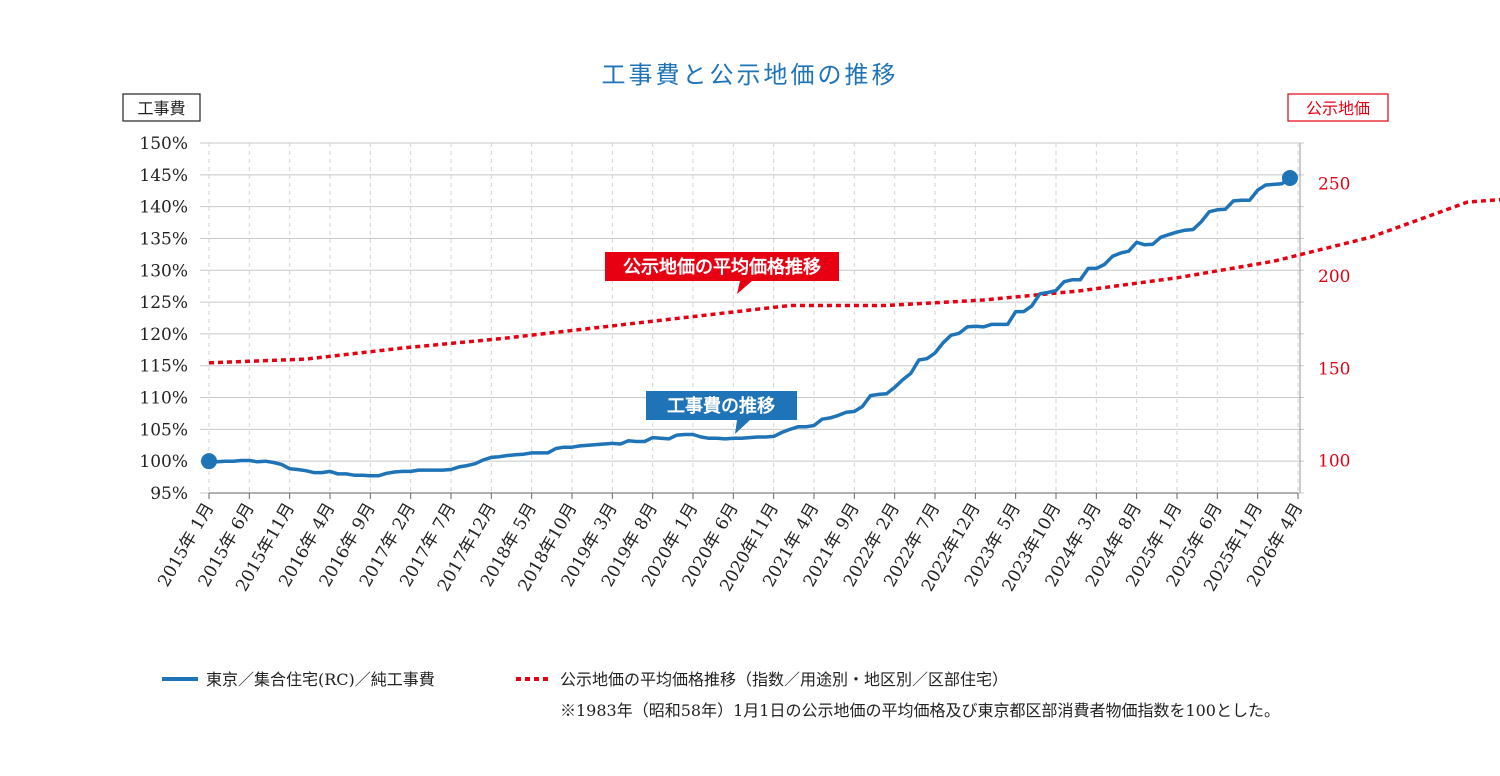  Describe the element at coordinates (163, 271) in the screenshot. I see `left-tick-label: 130%` at that location.